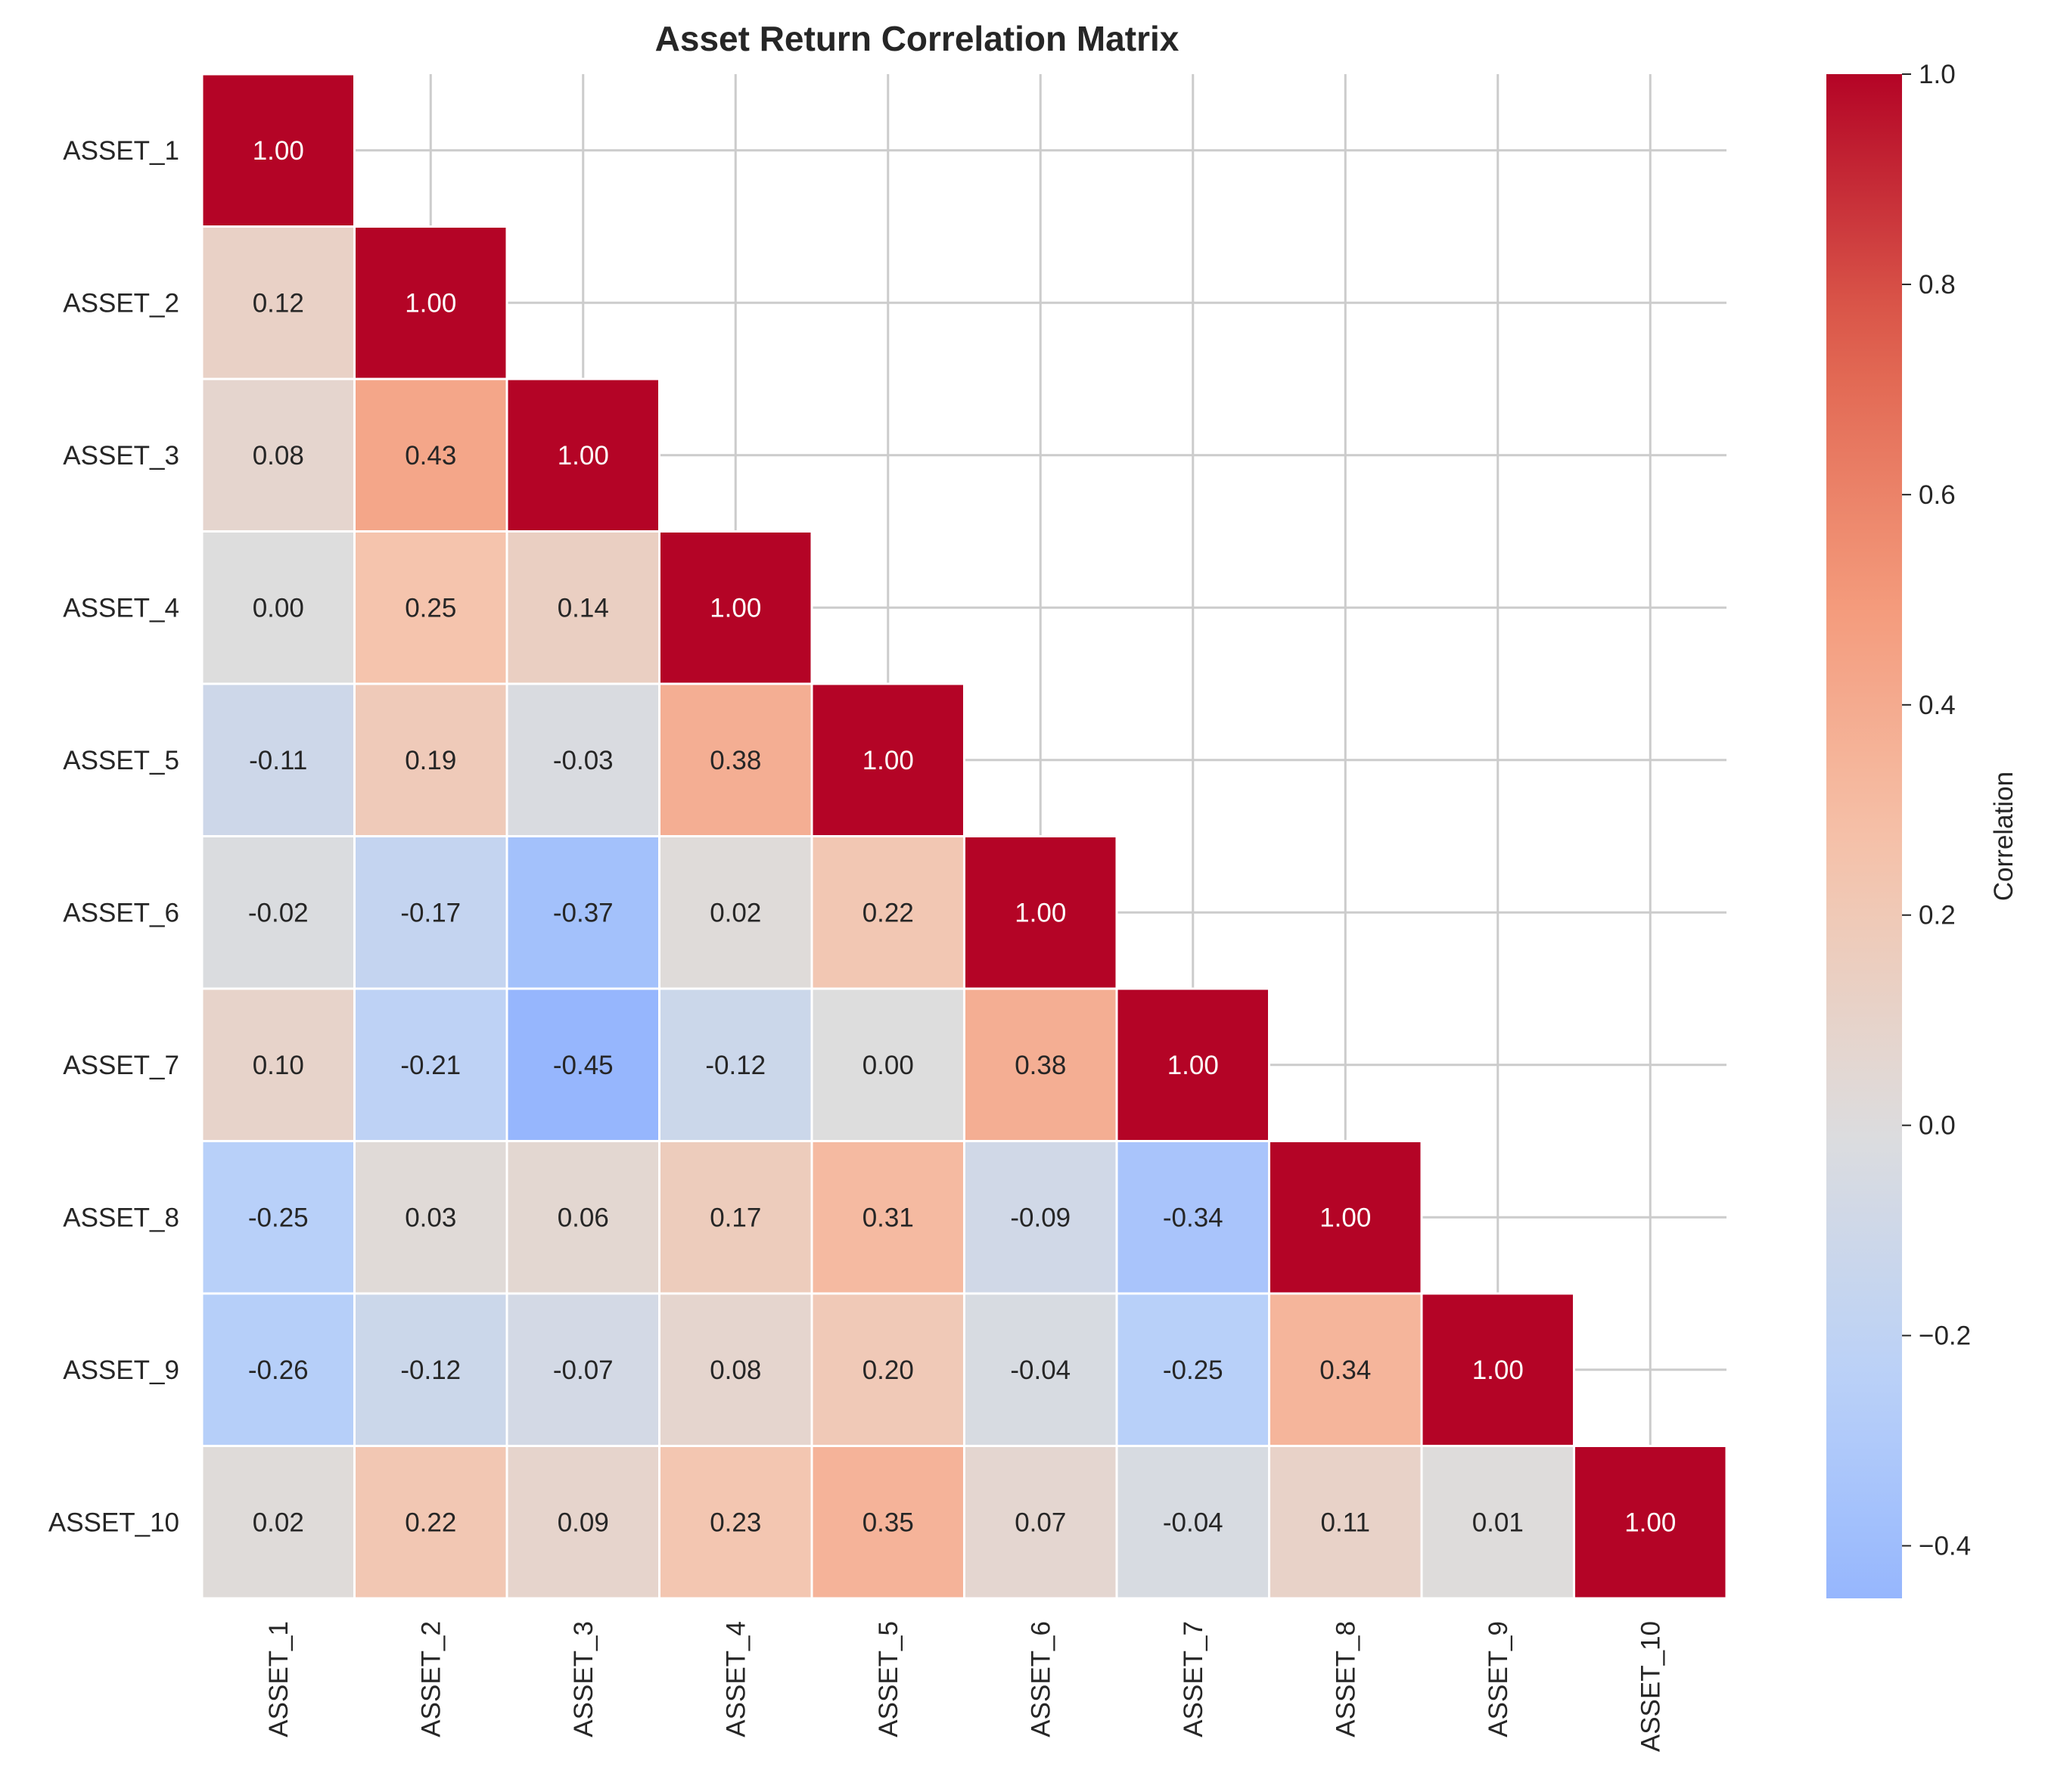  Describe the element at coordinates (121, 912) in the screenshot. I see `y-tick-label: ASSET_6` at that location.